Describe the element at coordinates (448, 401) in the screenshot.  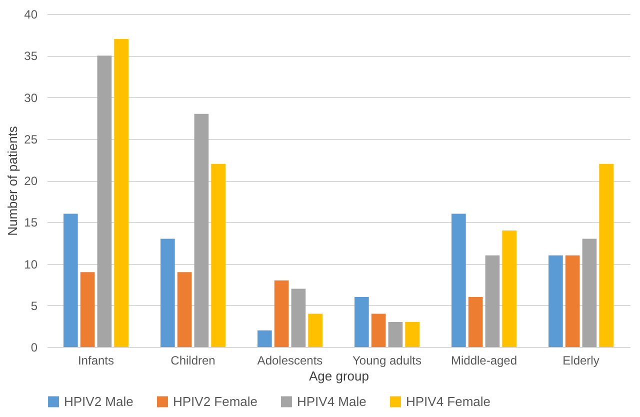
I see `legend-label: HPIV4 Female` at that location.